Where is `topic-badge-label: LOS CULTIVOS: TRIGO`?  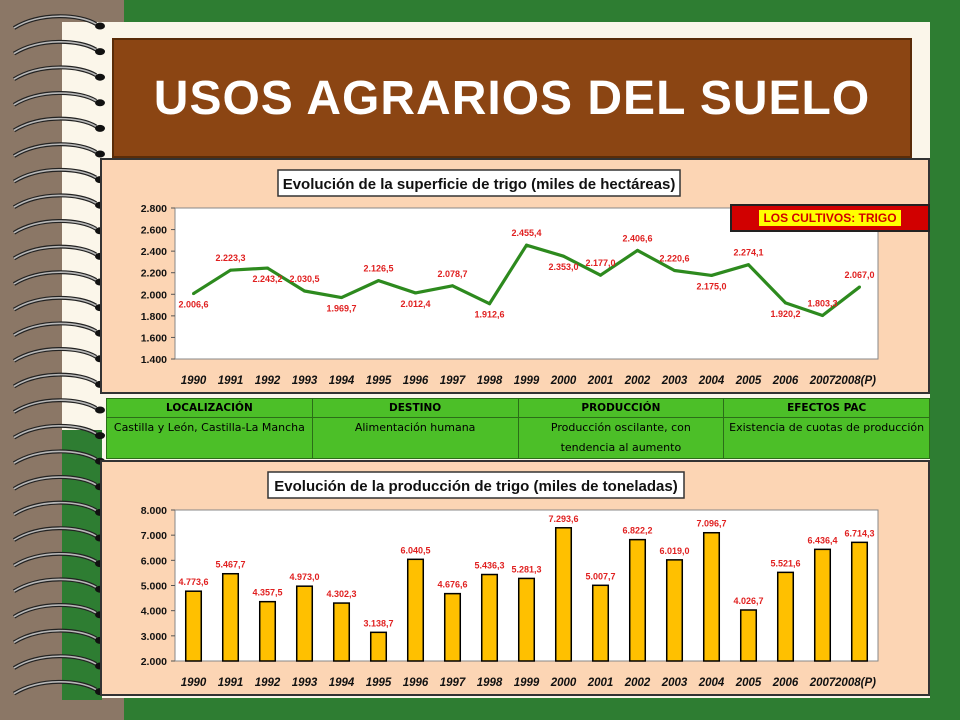 topic-badge-label: LOS CULTIVOS: TRIGO is located at coordinates (830, 218).